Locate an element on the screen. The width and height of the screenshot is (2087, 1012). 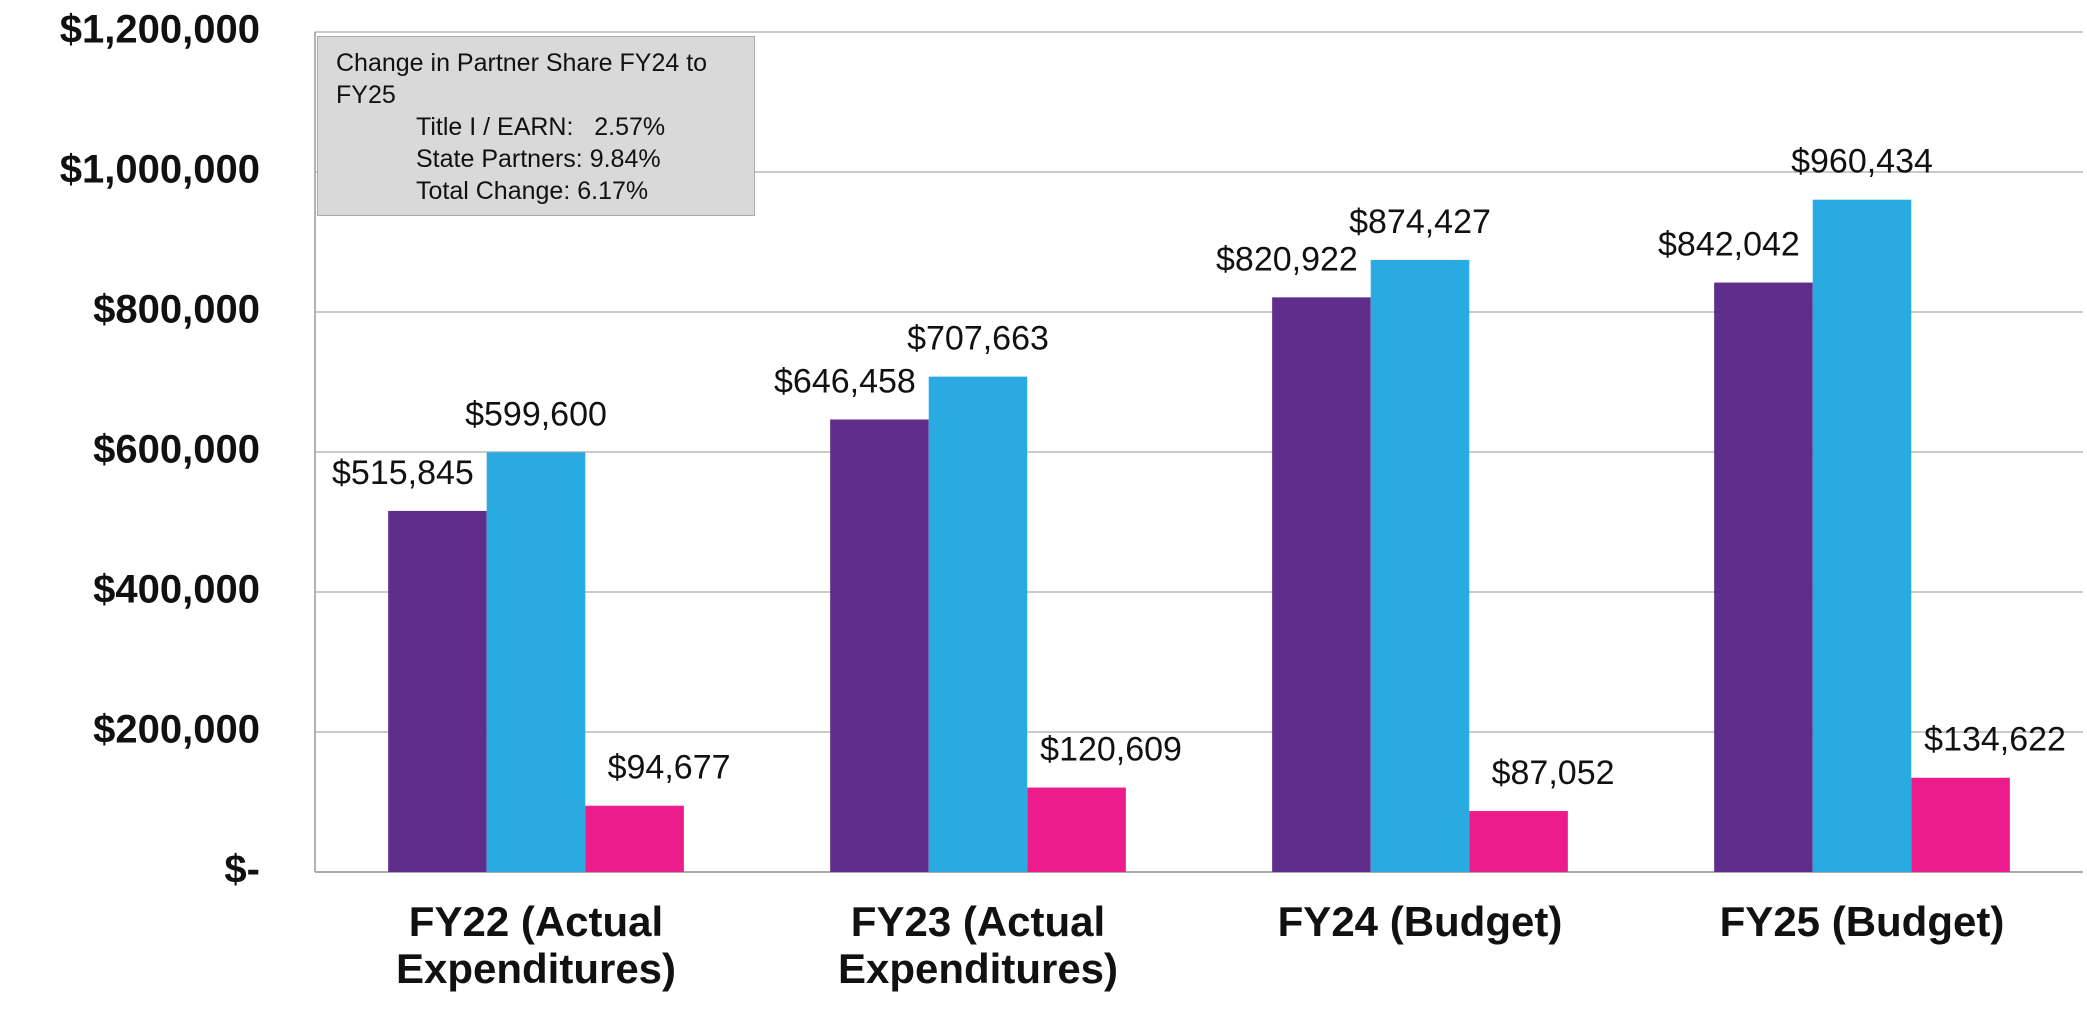
value-label: $820,922 is located at coordinates (1287, 259).